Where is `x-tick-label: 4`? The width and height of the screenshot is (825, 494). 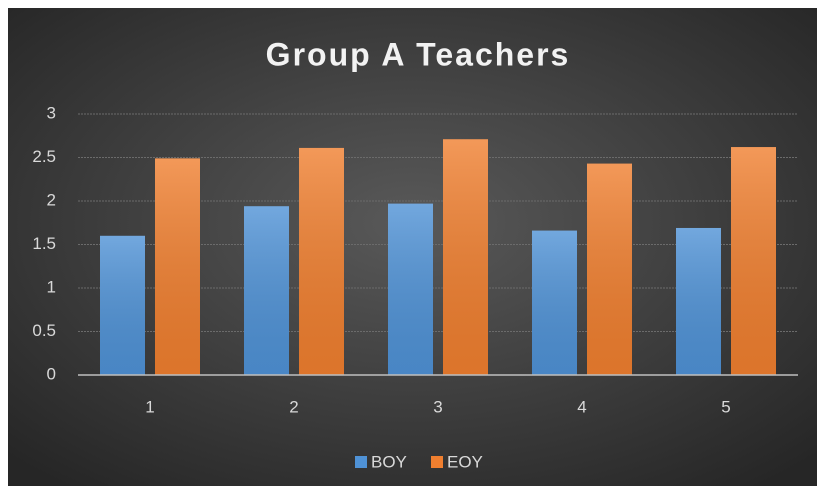
x-tick-label: 4 is located at coordinates (581, 406).